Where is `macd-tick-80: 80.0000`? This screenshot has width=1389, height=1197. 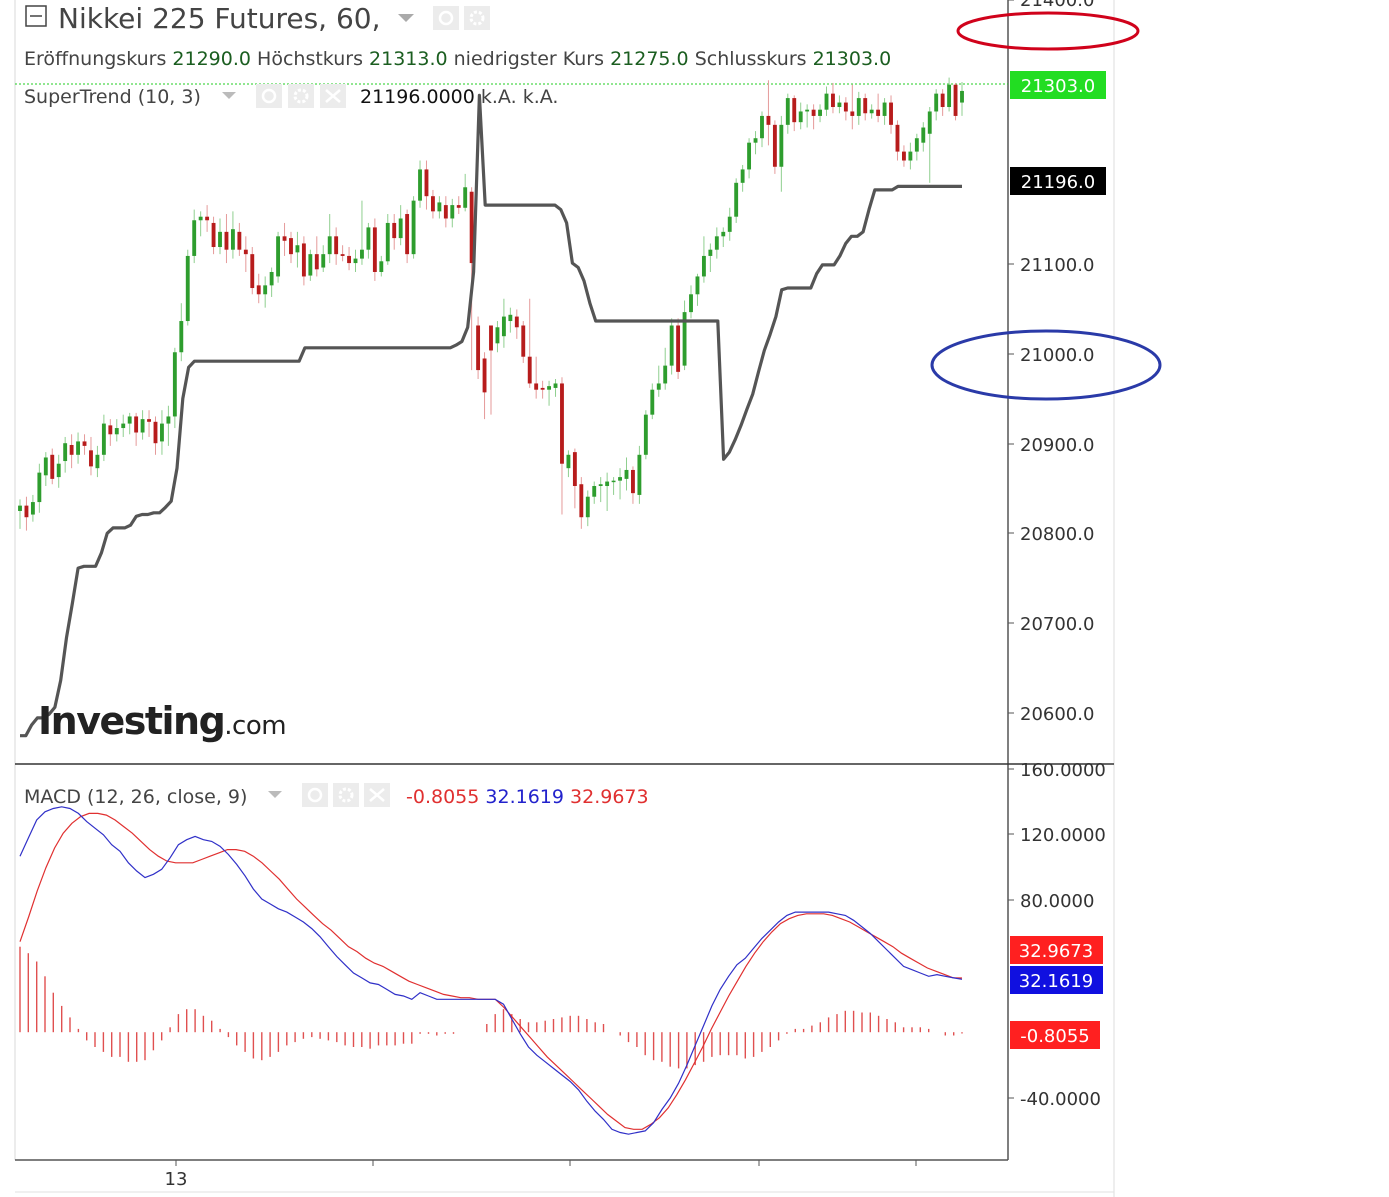
macd-tick-80: 80.0000 is located at coordinates (1057, 901).